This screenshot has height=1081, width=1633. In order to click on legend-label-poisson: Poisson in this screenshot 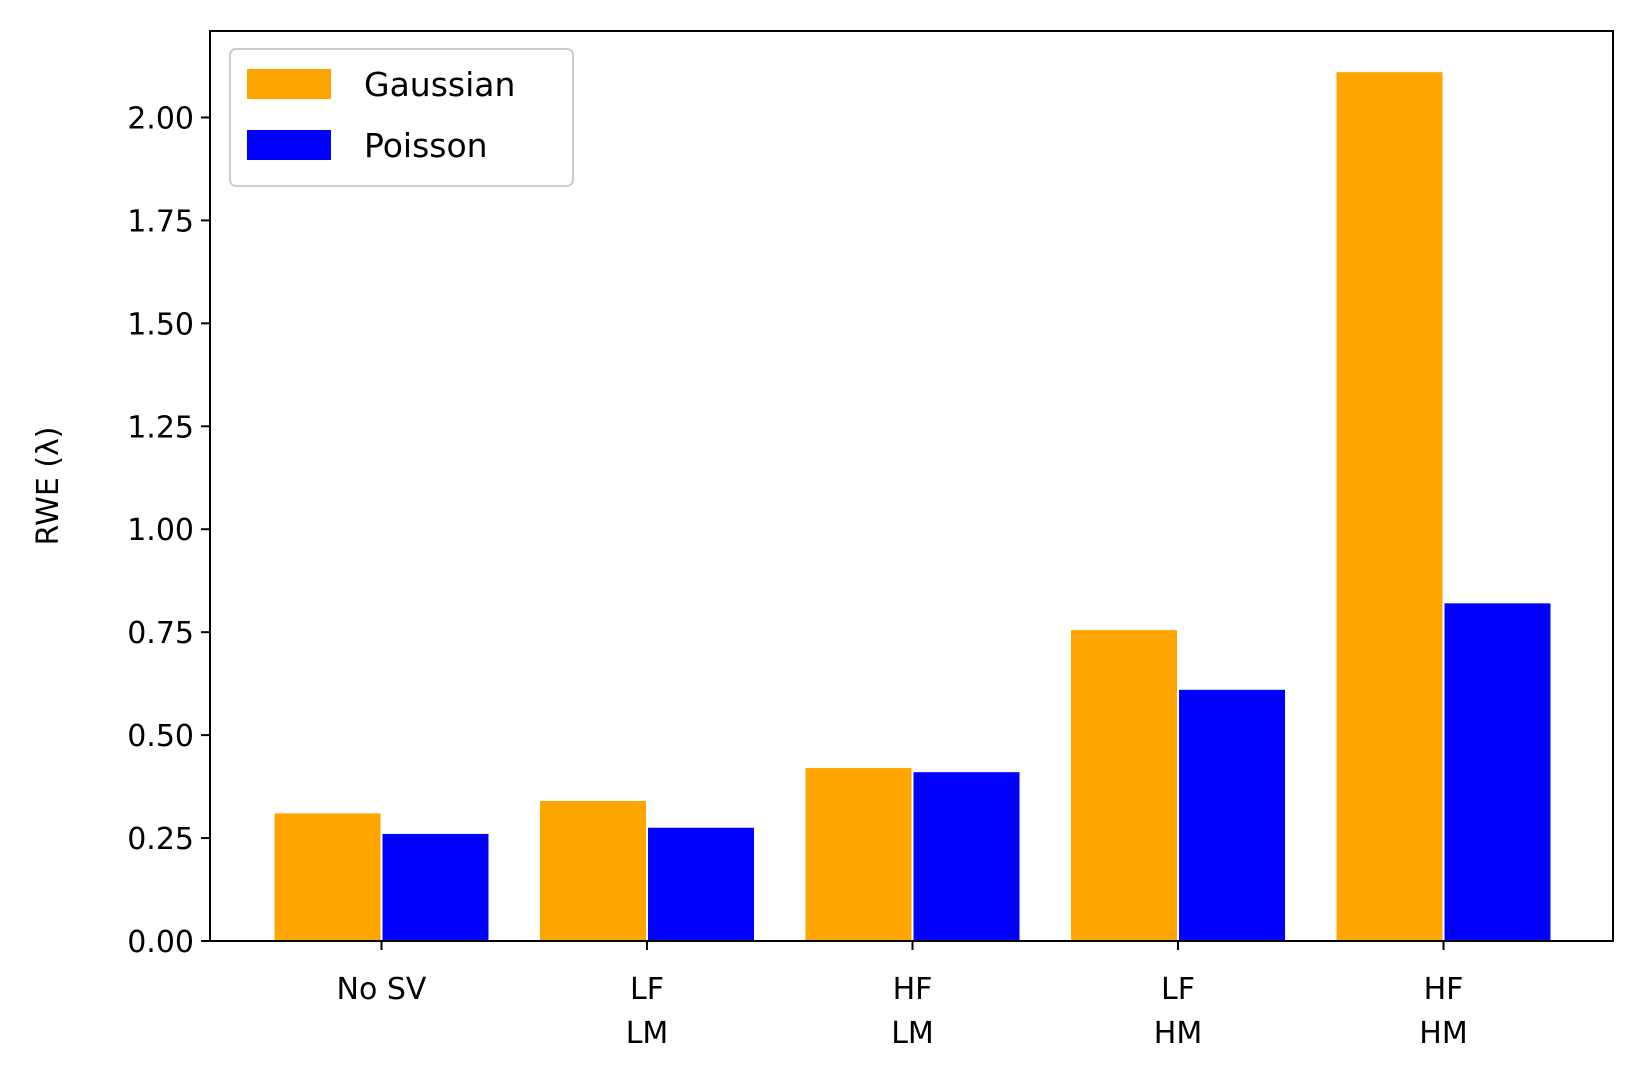, I will do `click(426, 145)`.